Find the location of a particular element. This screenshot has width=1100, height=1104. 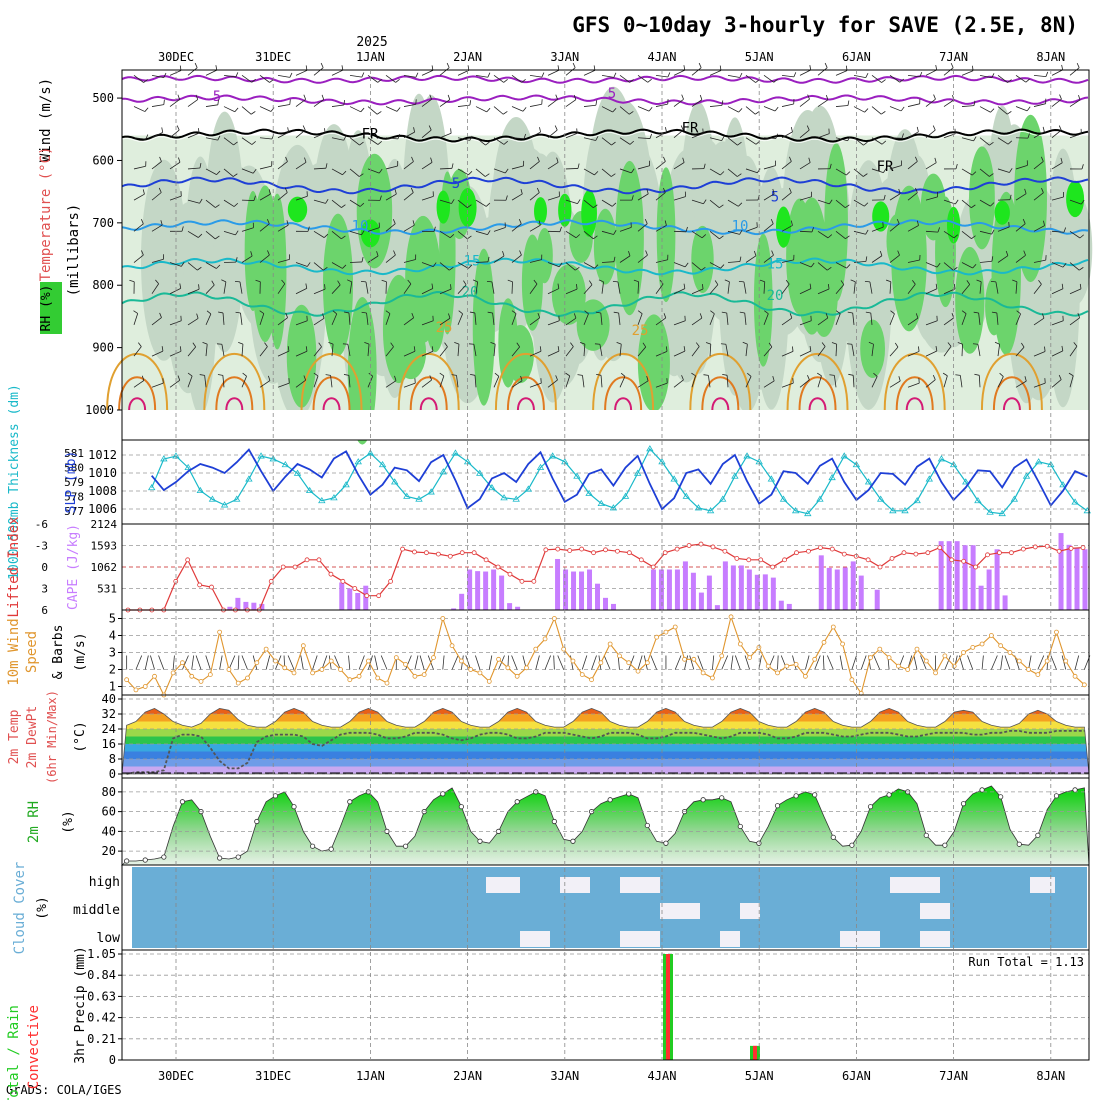

date-label-top: 6JAN is located at coordinates (856, 57).